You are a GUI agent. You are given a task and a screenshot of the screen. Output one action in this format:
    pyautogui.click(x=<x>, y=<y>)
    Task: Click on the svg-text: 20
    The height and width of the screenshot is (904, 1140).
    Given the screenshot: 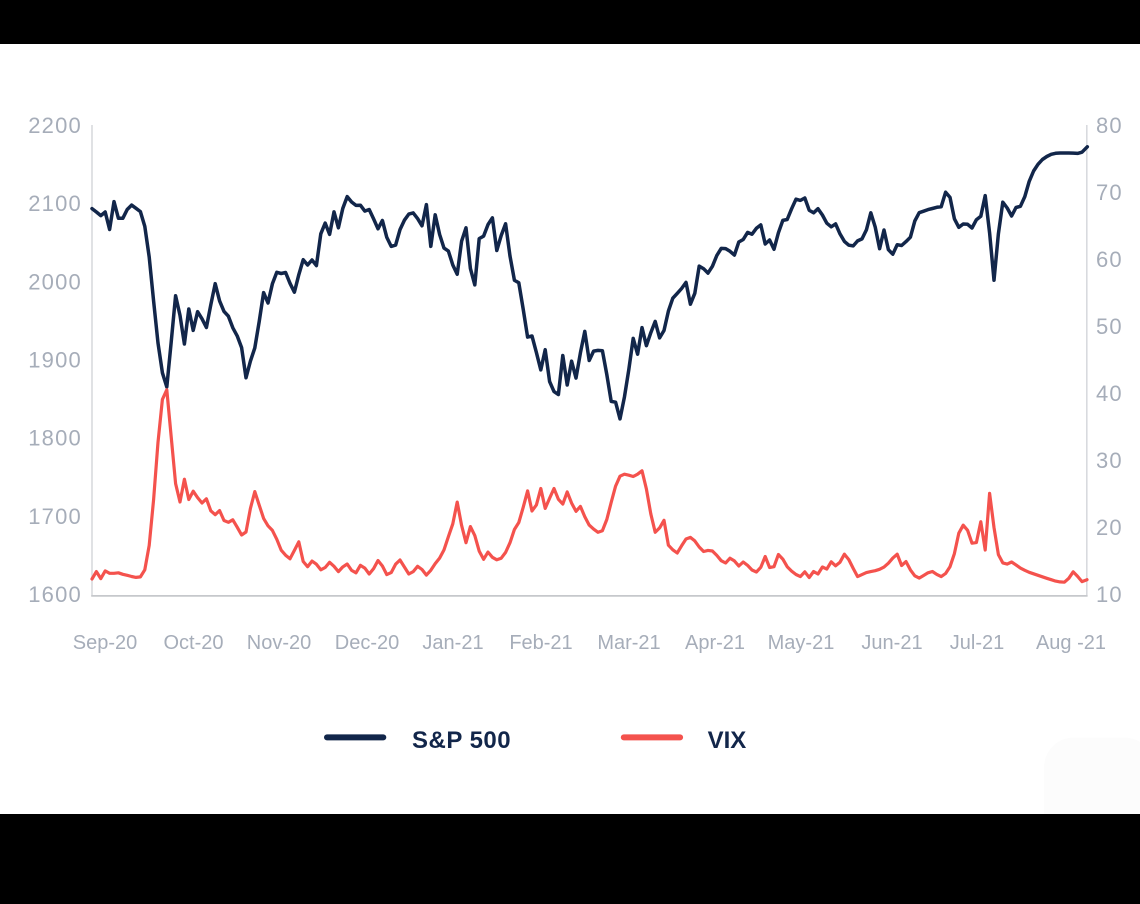 What is the action you would take?
    pyautogui.click(x=1109, y=527)
    